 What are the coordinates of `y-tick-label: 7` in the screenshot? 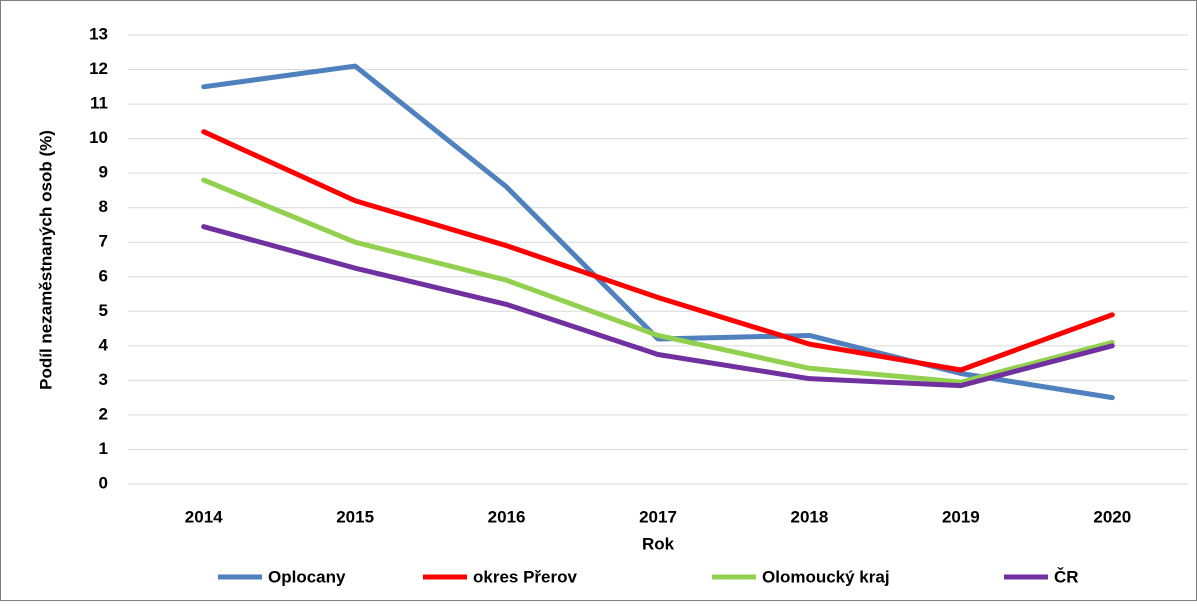 It's located at (103, 241).